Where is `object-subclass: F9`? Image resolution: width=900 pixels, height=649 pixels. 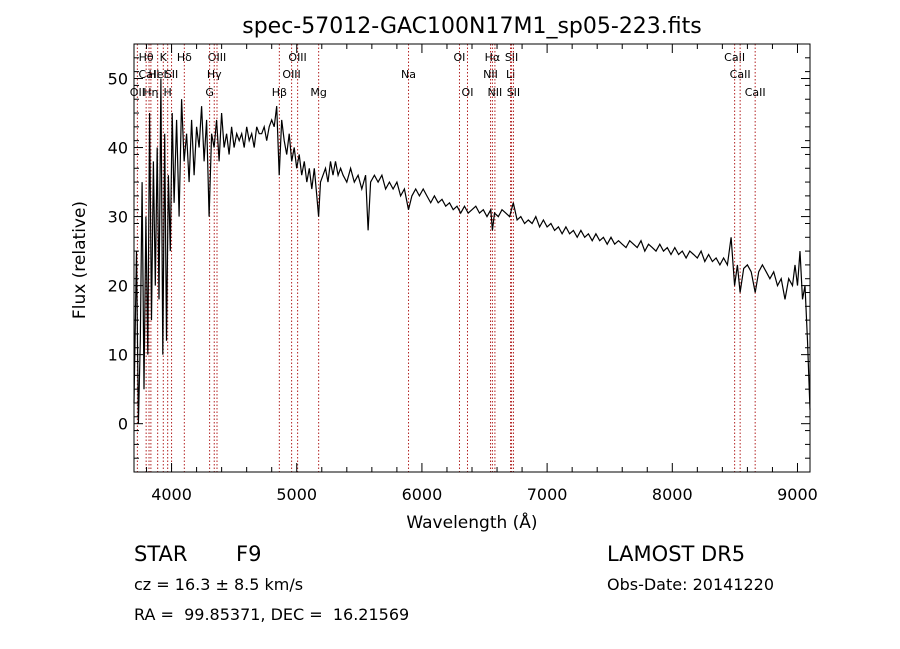 object-subclass: F9 is located at coordinates (249, 554).